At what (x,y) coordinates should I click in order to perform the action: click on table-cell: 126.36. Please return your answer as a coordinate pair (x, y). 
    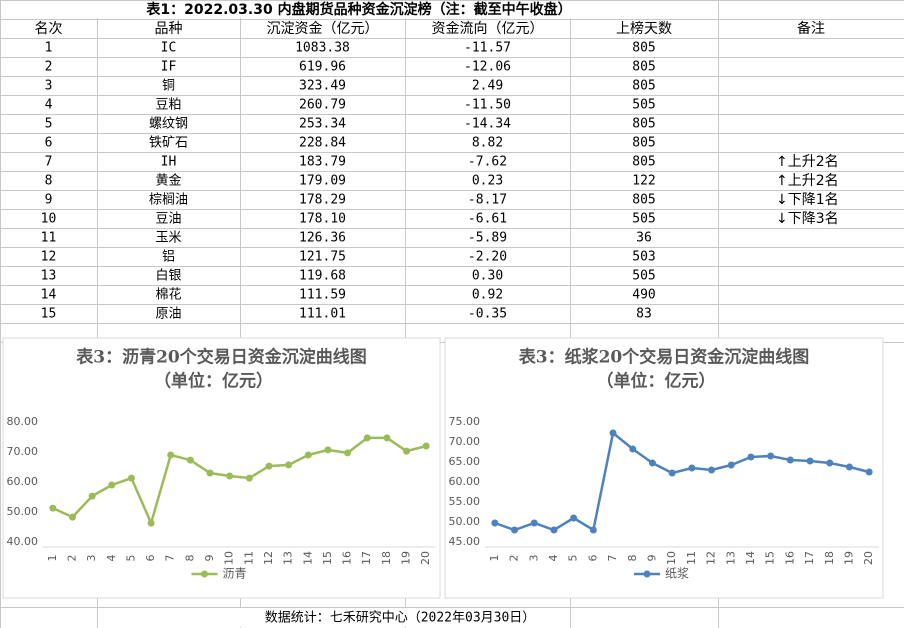
    Looking at the image, I should click on (322, 238).